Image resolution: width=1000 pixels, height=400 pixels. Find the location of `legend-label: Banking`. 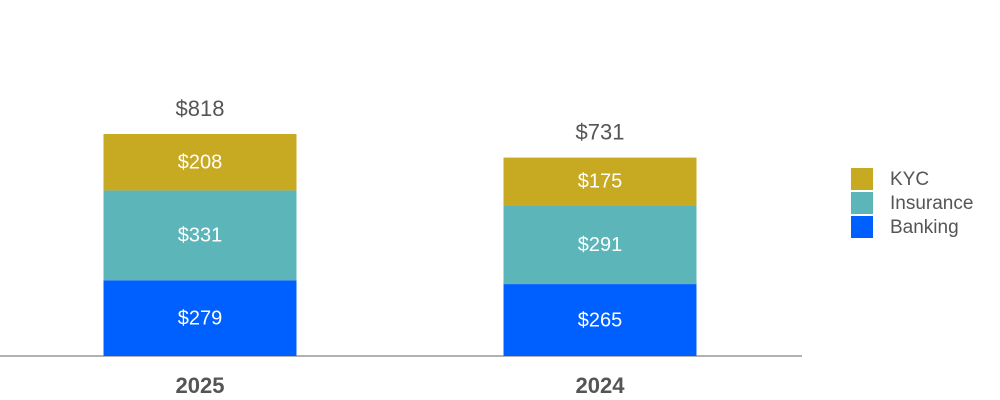

legend-label: Banking is located at coordinates (924, 227).